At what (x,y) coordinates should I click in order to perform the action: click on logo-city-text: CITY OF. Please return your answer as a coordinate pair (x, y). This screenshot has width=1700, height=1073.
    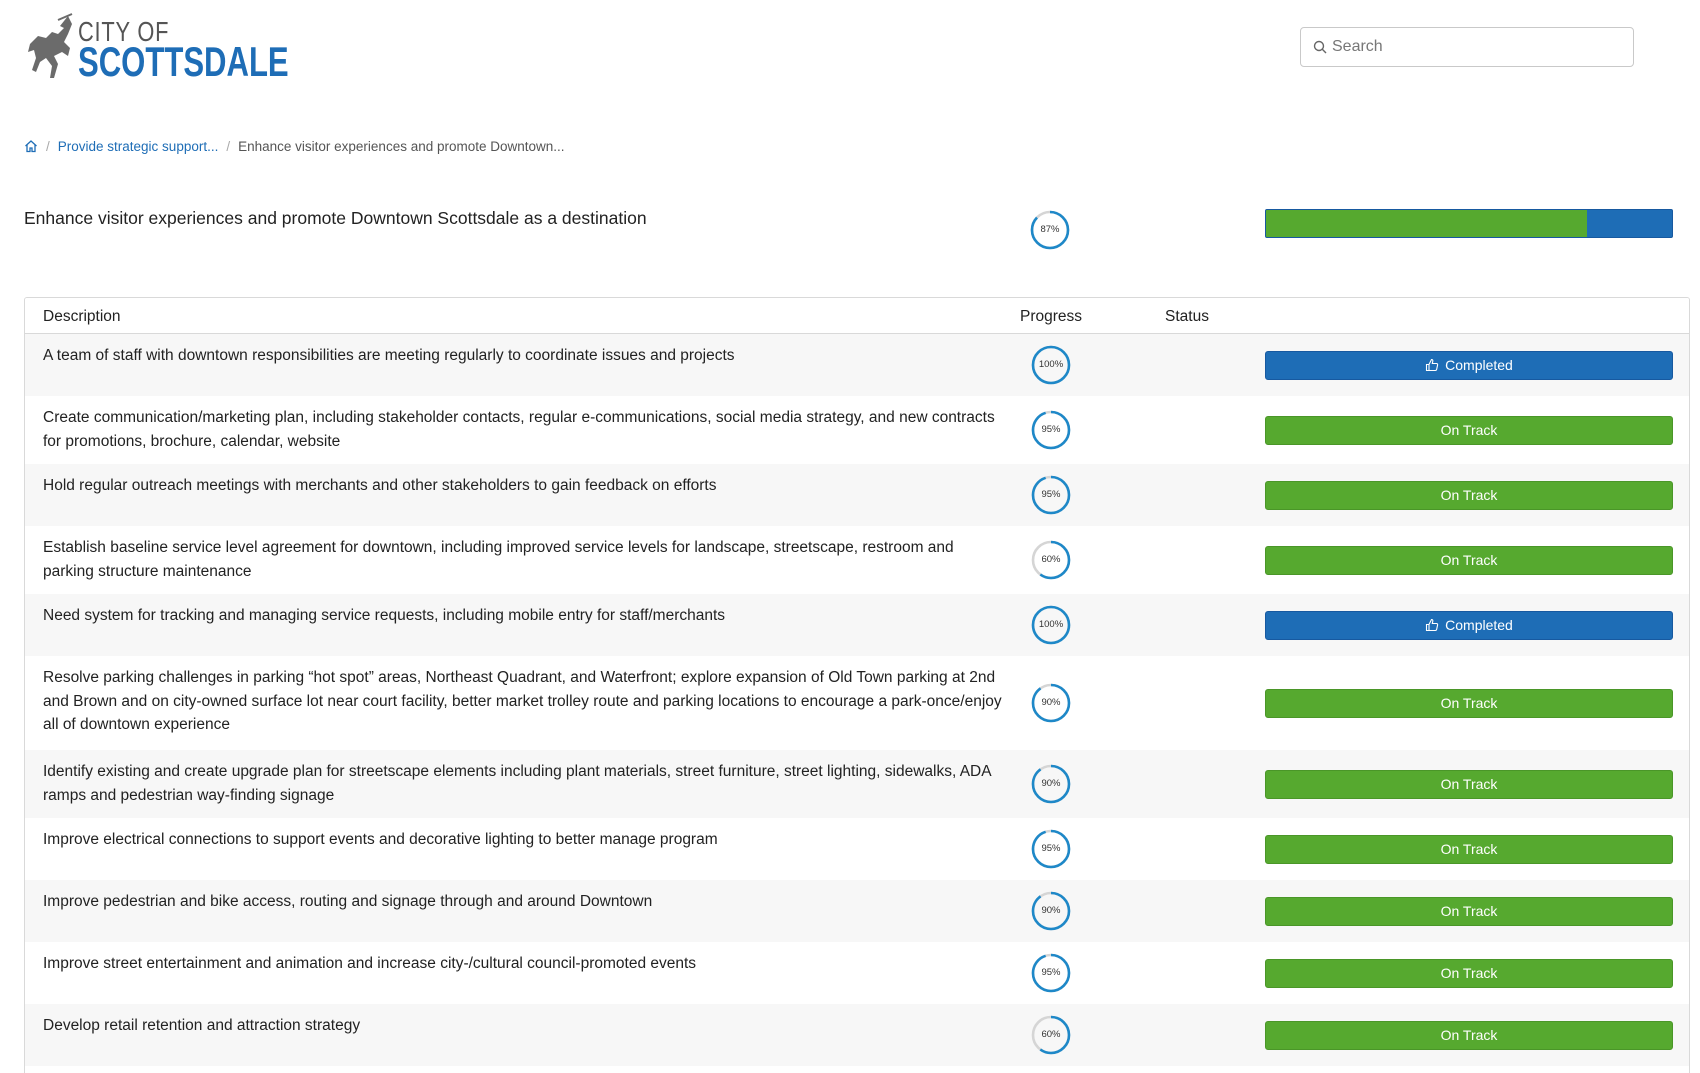
    Looking at the image, I should click on (124, 31).